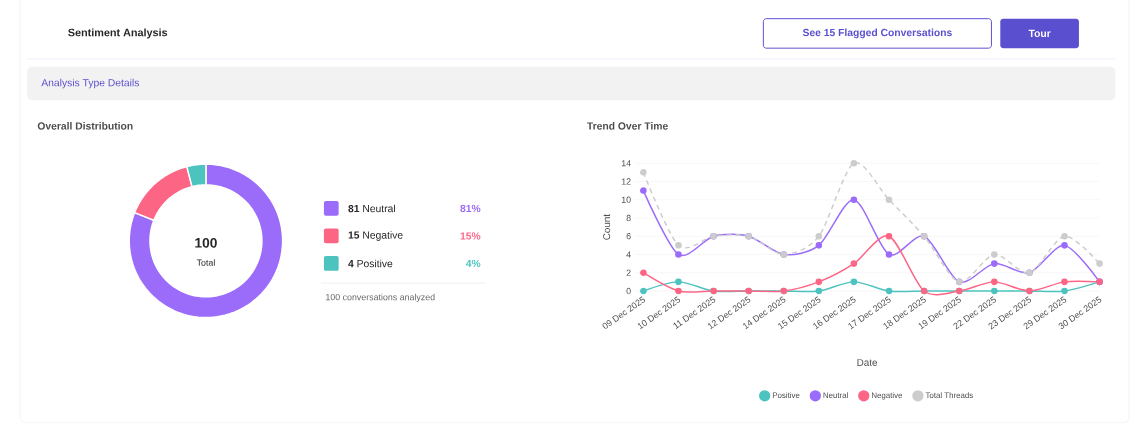 This screenshot has height=424, width=1134. Describe the element at coordinates (628, 236) in the screenshot. I see `y-tick-label: 6` at that location.